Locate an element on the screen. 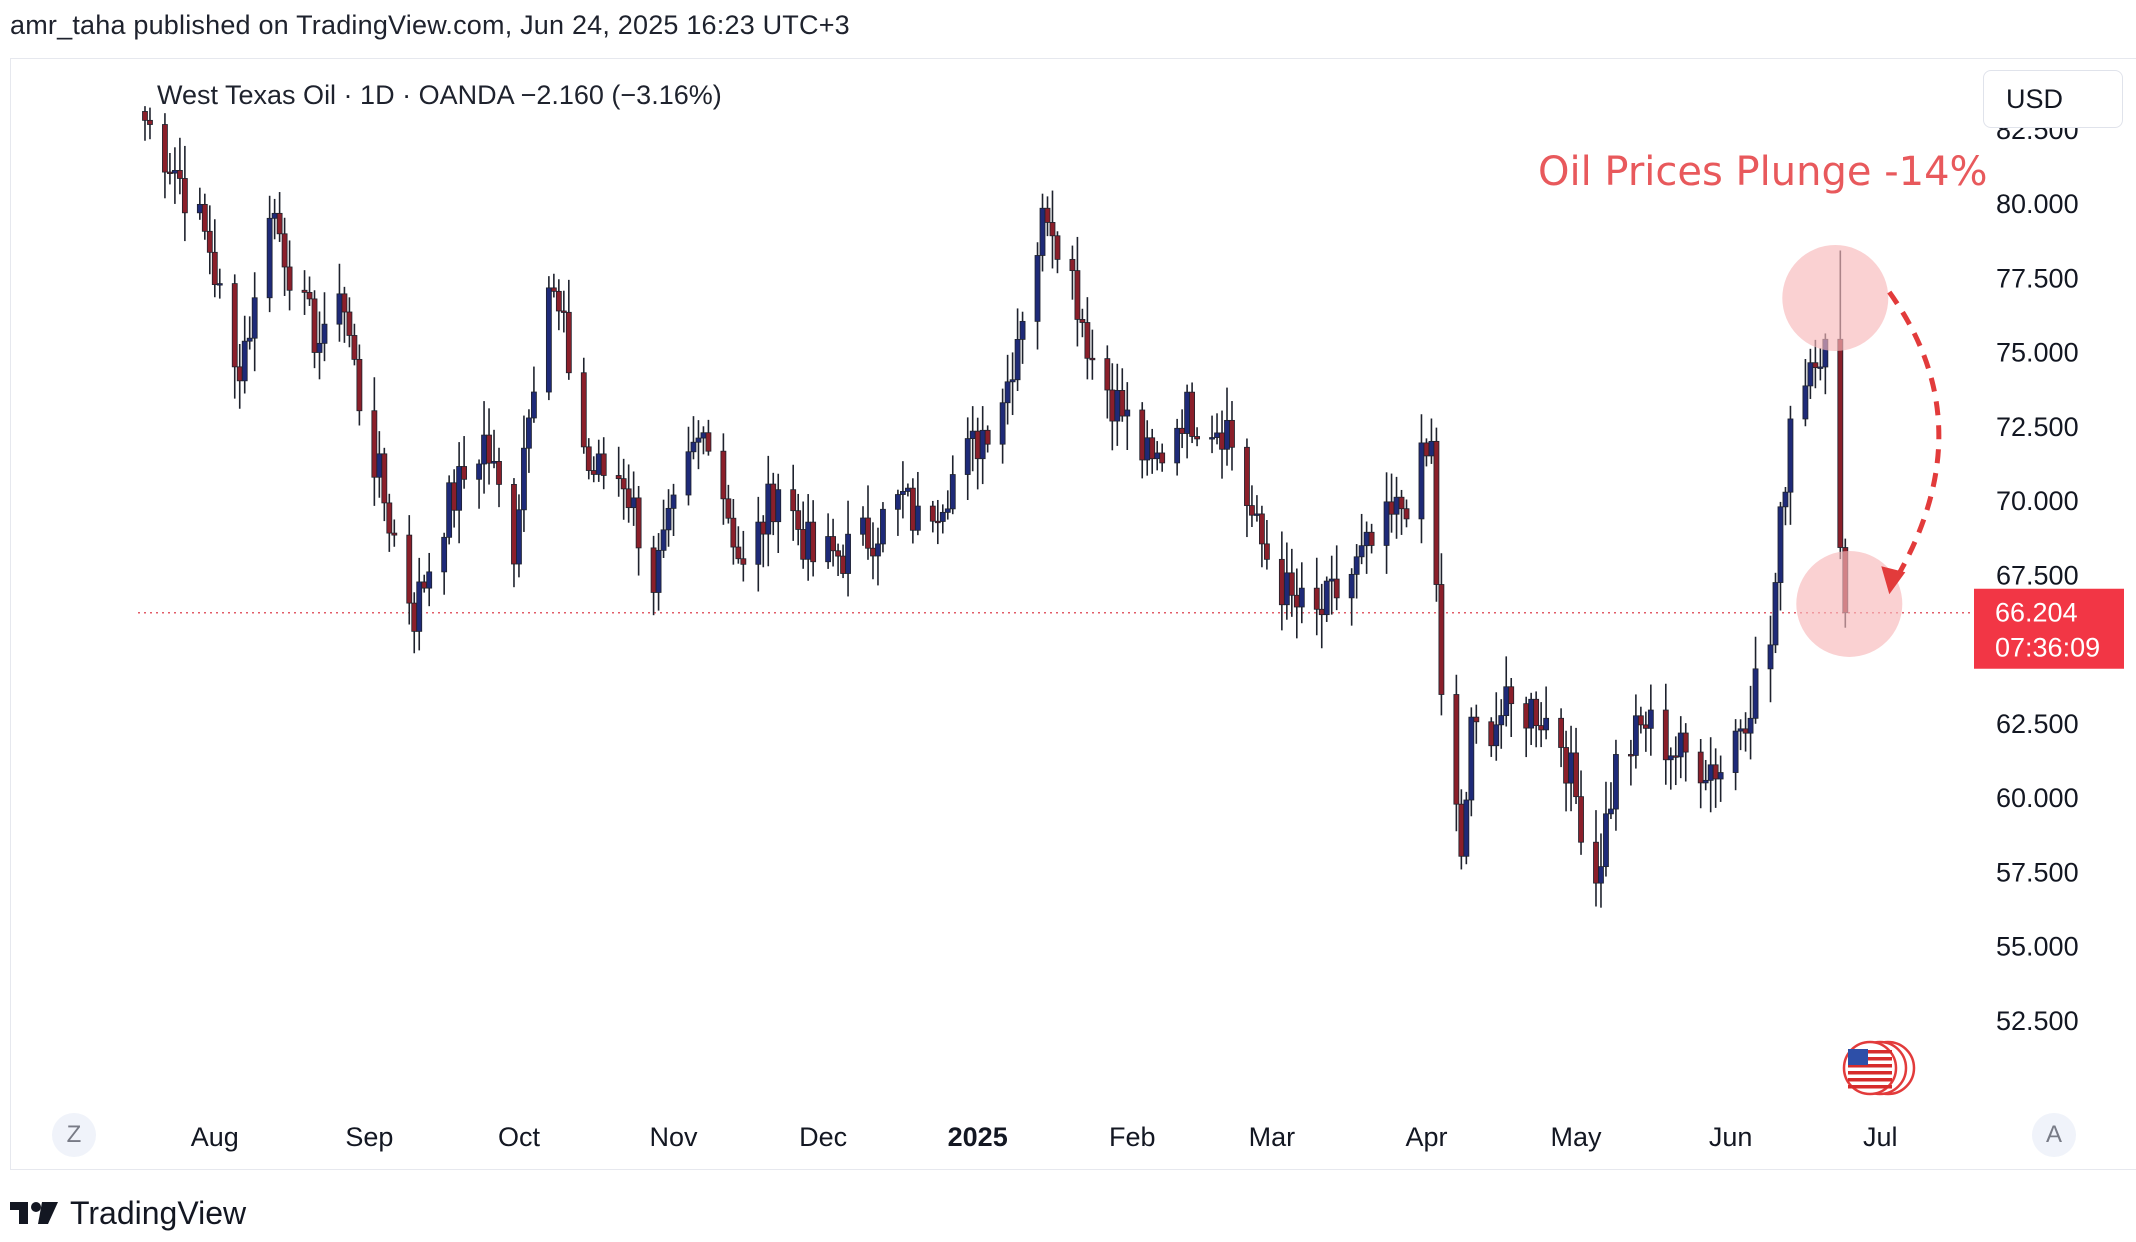 The height and width of the screenshot is (1242, 2136). y-tick-label: 57.500 is located at coordinates (2037, 872).